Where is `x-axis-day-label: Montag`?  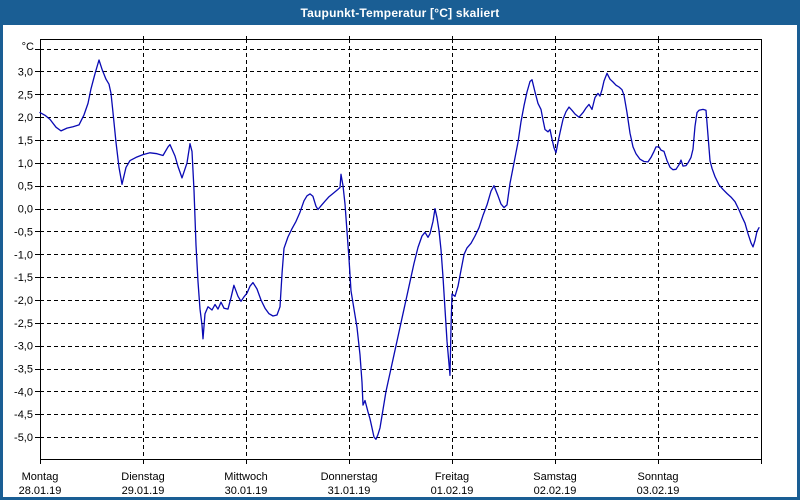
x-axis-day-label: Montag is located at coordinates (40, 477).